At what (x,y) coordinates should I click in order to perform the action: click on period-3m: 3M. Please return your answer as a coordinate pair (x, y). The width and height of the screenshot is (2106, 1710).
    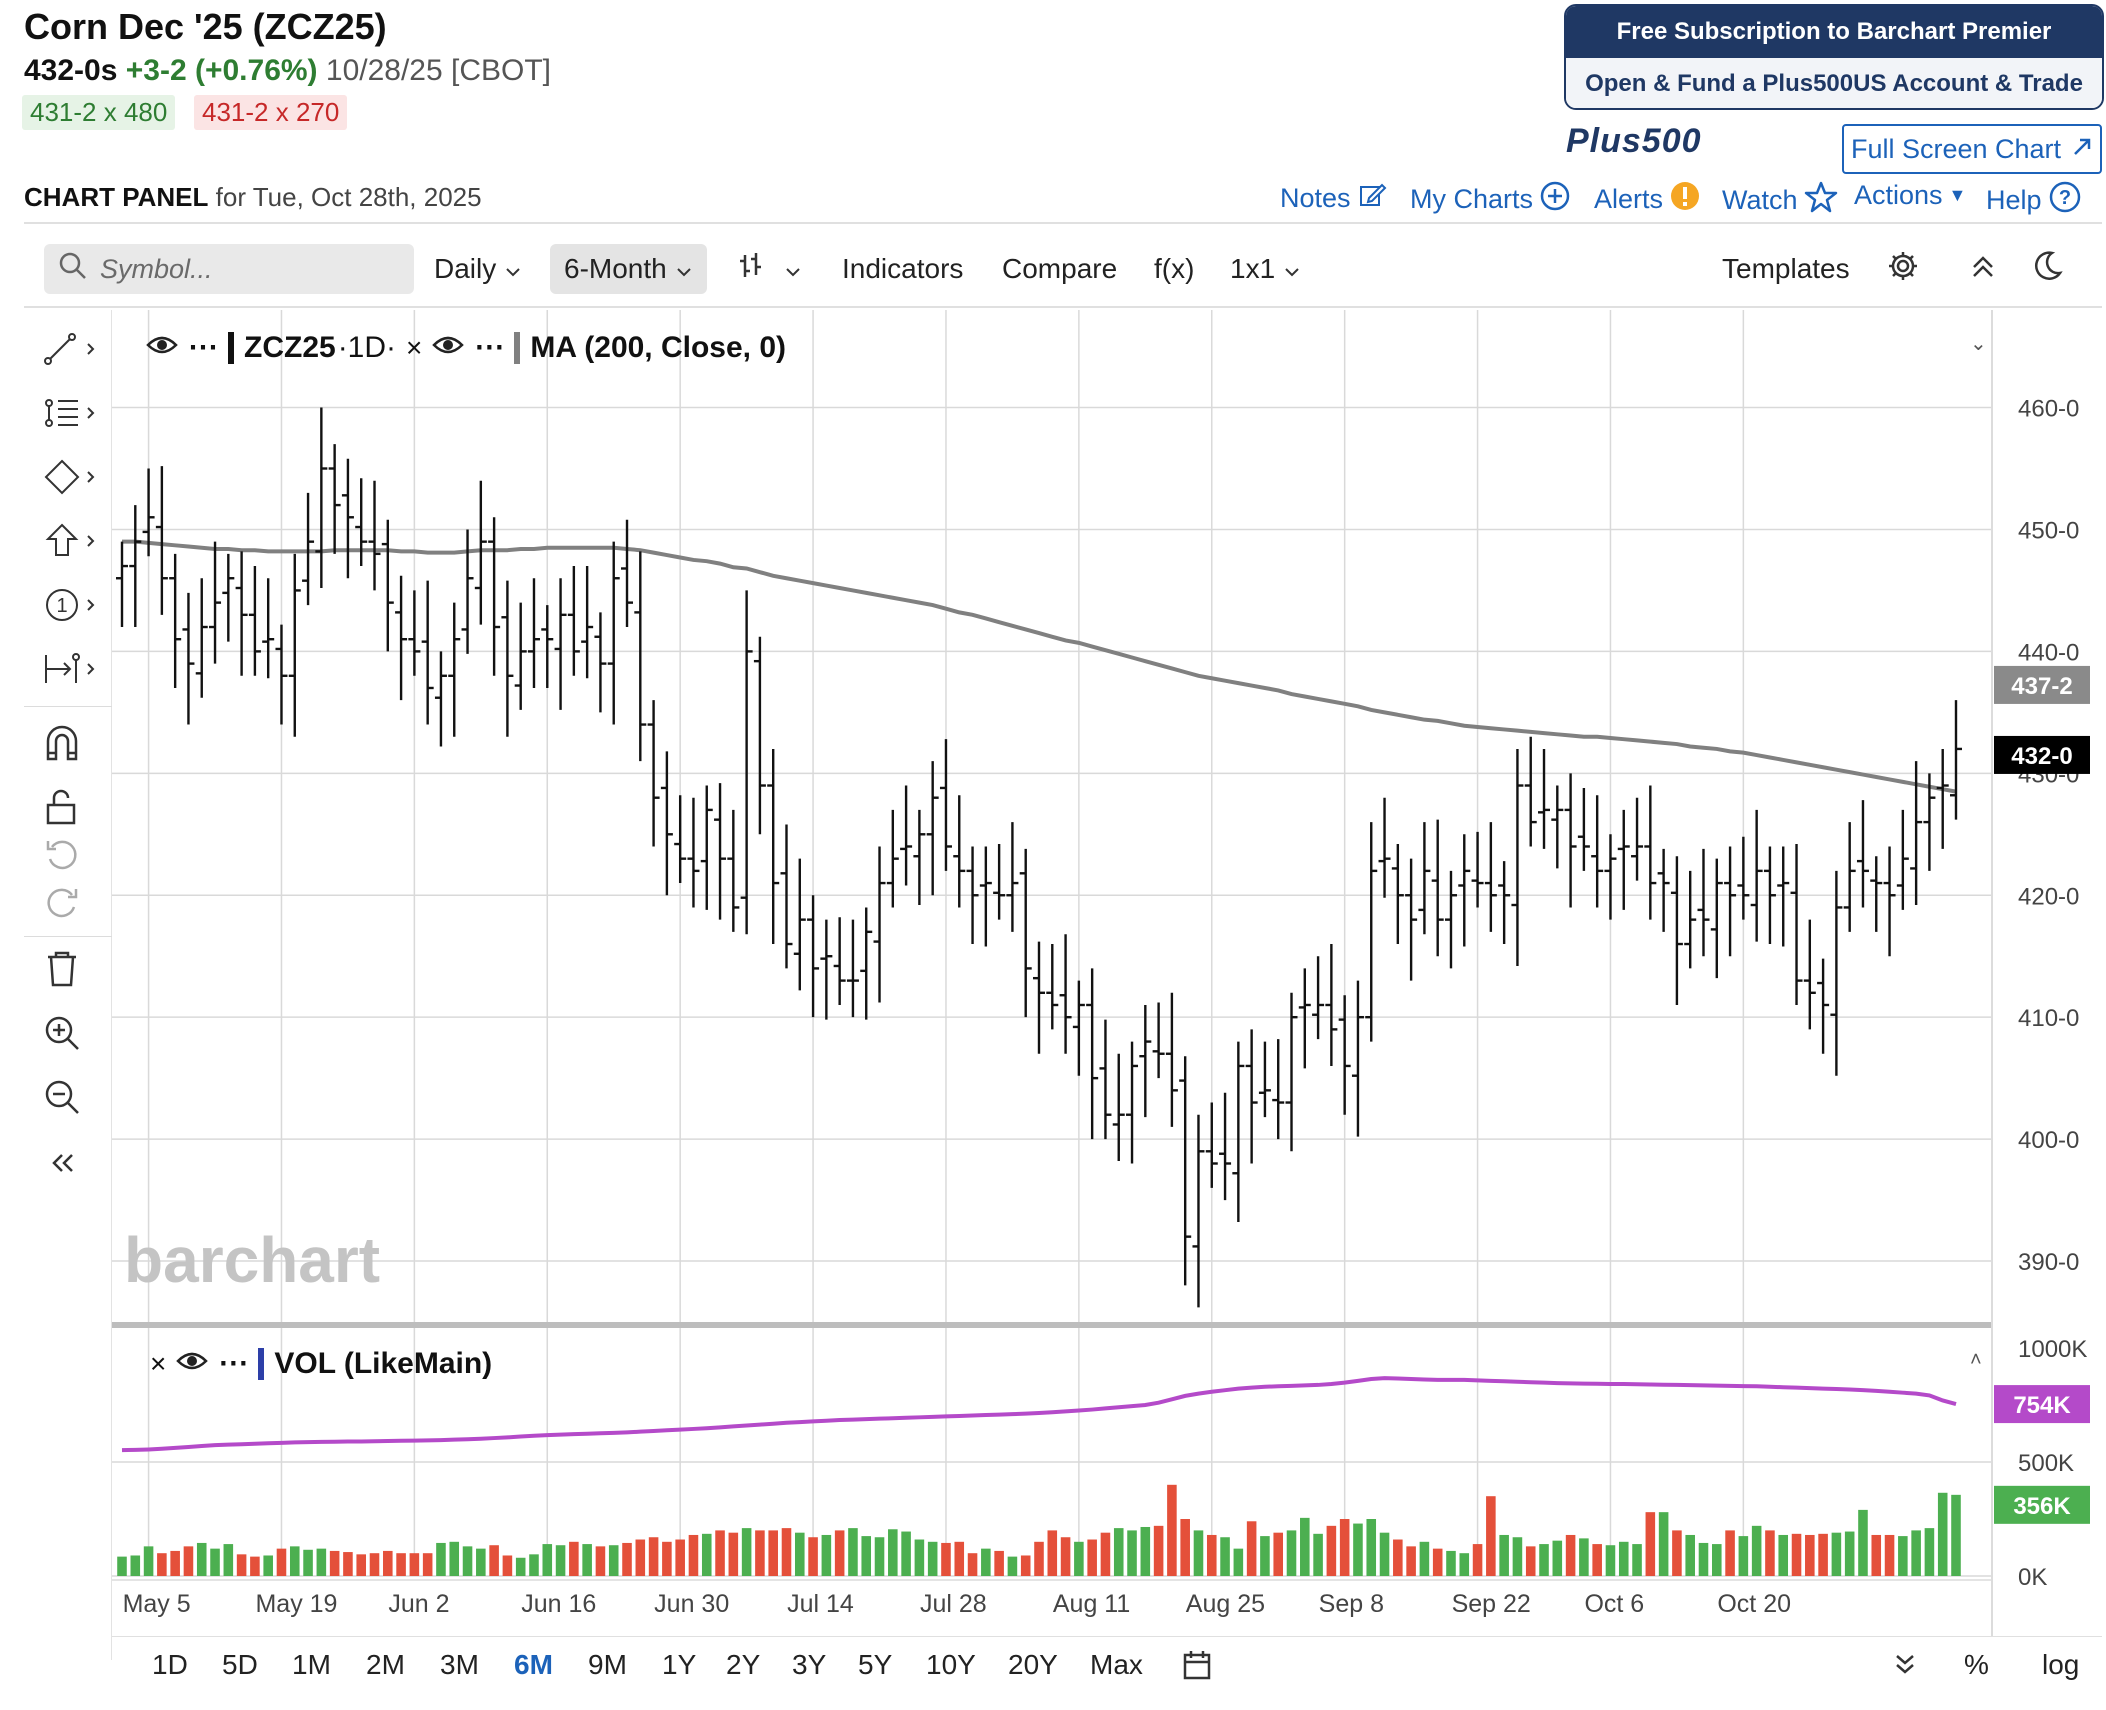
    Looking at the image, I should click on (459, 1664).